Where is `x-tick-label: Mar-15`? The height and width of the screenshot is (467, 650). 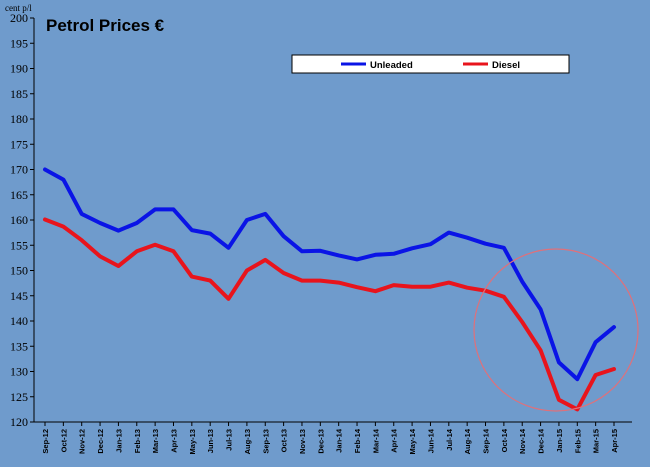 x-tick-label: Mar-15 is located at coordinates (596, 441).